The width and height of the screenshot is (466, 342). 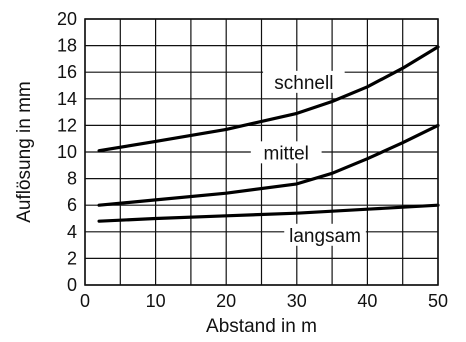 What do you see at coordinates (261, 326) in the screenshot?
I see `x-axis-label: Abstand in m` at bounding box center [261, 326].